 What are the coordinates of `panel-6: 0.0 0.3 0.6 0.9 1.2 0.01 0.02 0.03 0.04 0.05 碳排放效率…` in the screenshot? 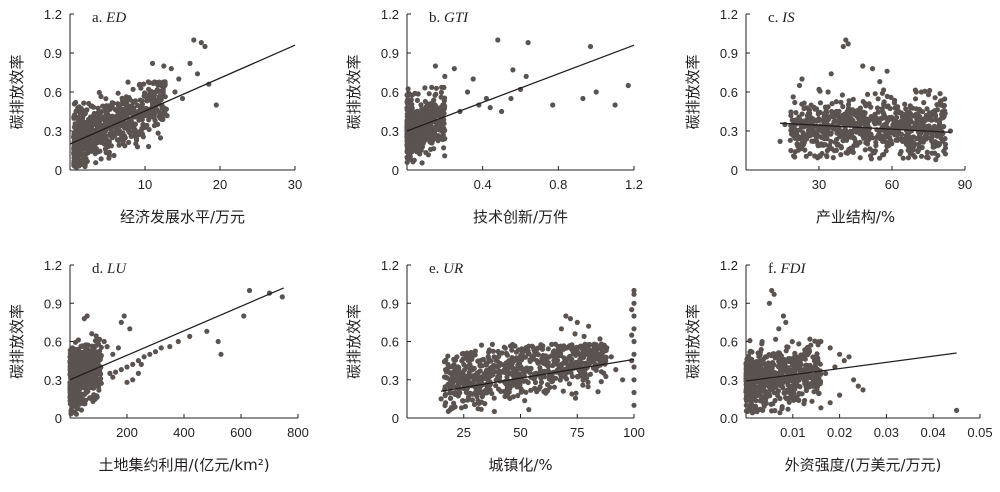 It's located at (838, 366).